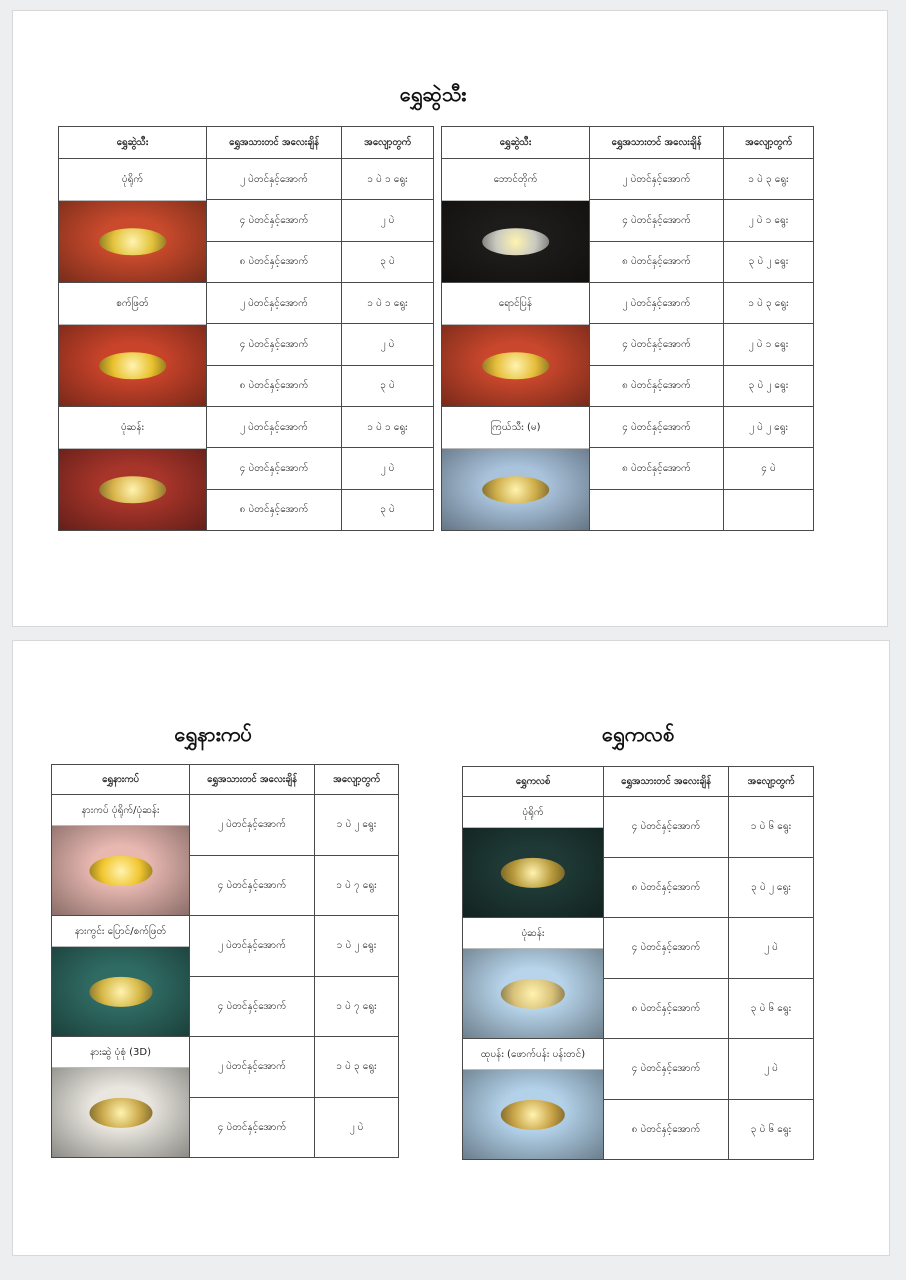 The image size is (906, 1280). I want to click on item-cell: ရောင်ပြန်, so click(515, 344).